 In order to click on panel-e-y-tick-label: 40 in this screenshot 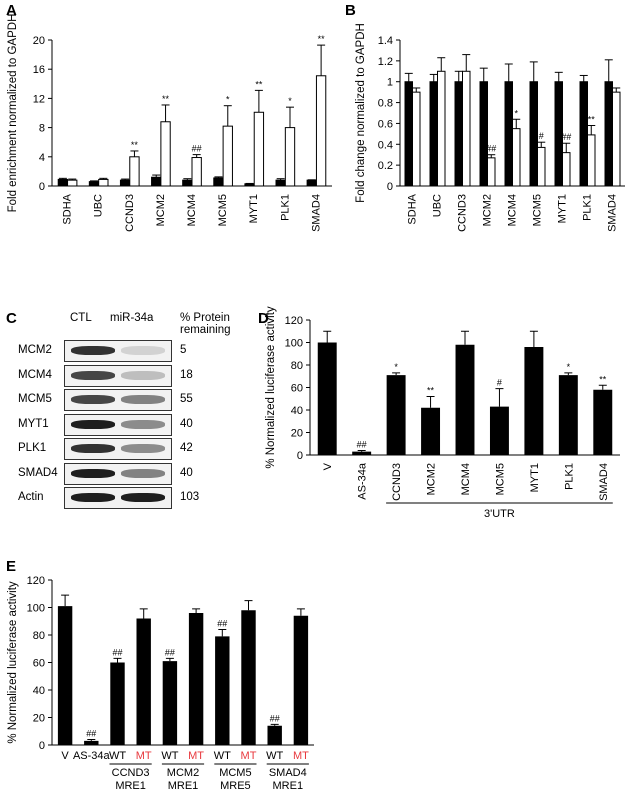, I will do `click(39, 691)`.